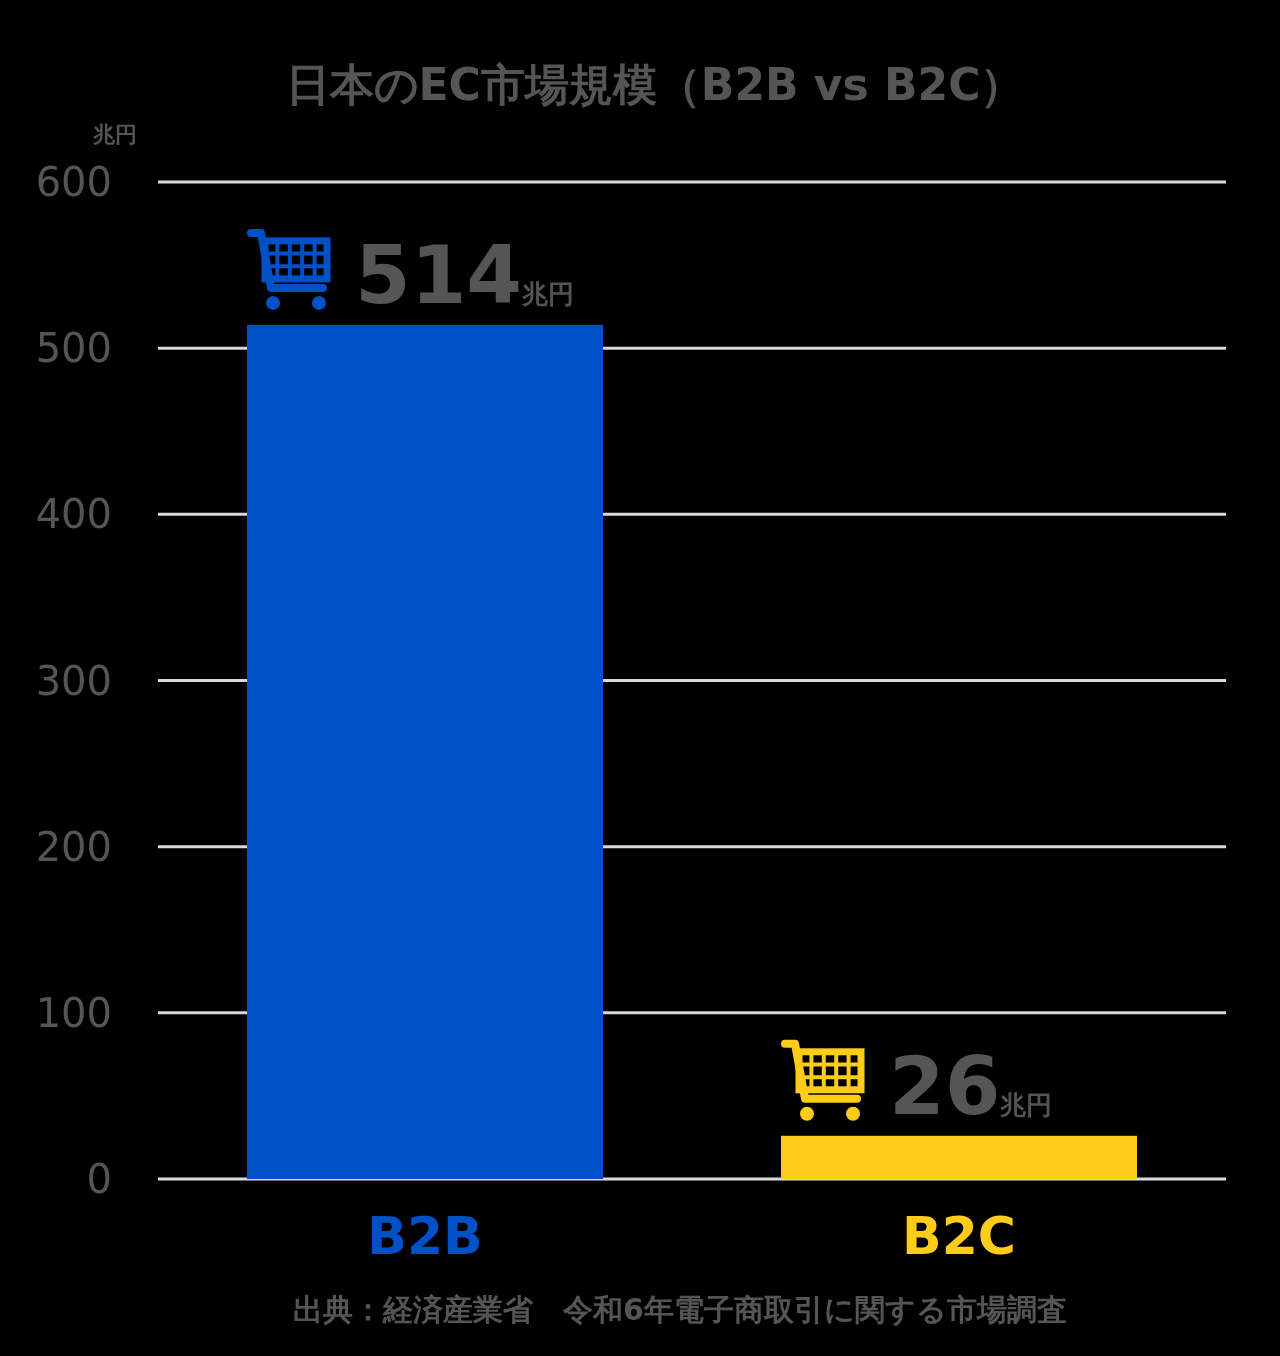 The width and height of the screenshot is (1280, 1356). Describe the element at coordinates (73, 348) in the screenshot. I see `y-tick-label: 500` at that location.